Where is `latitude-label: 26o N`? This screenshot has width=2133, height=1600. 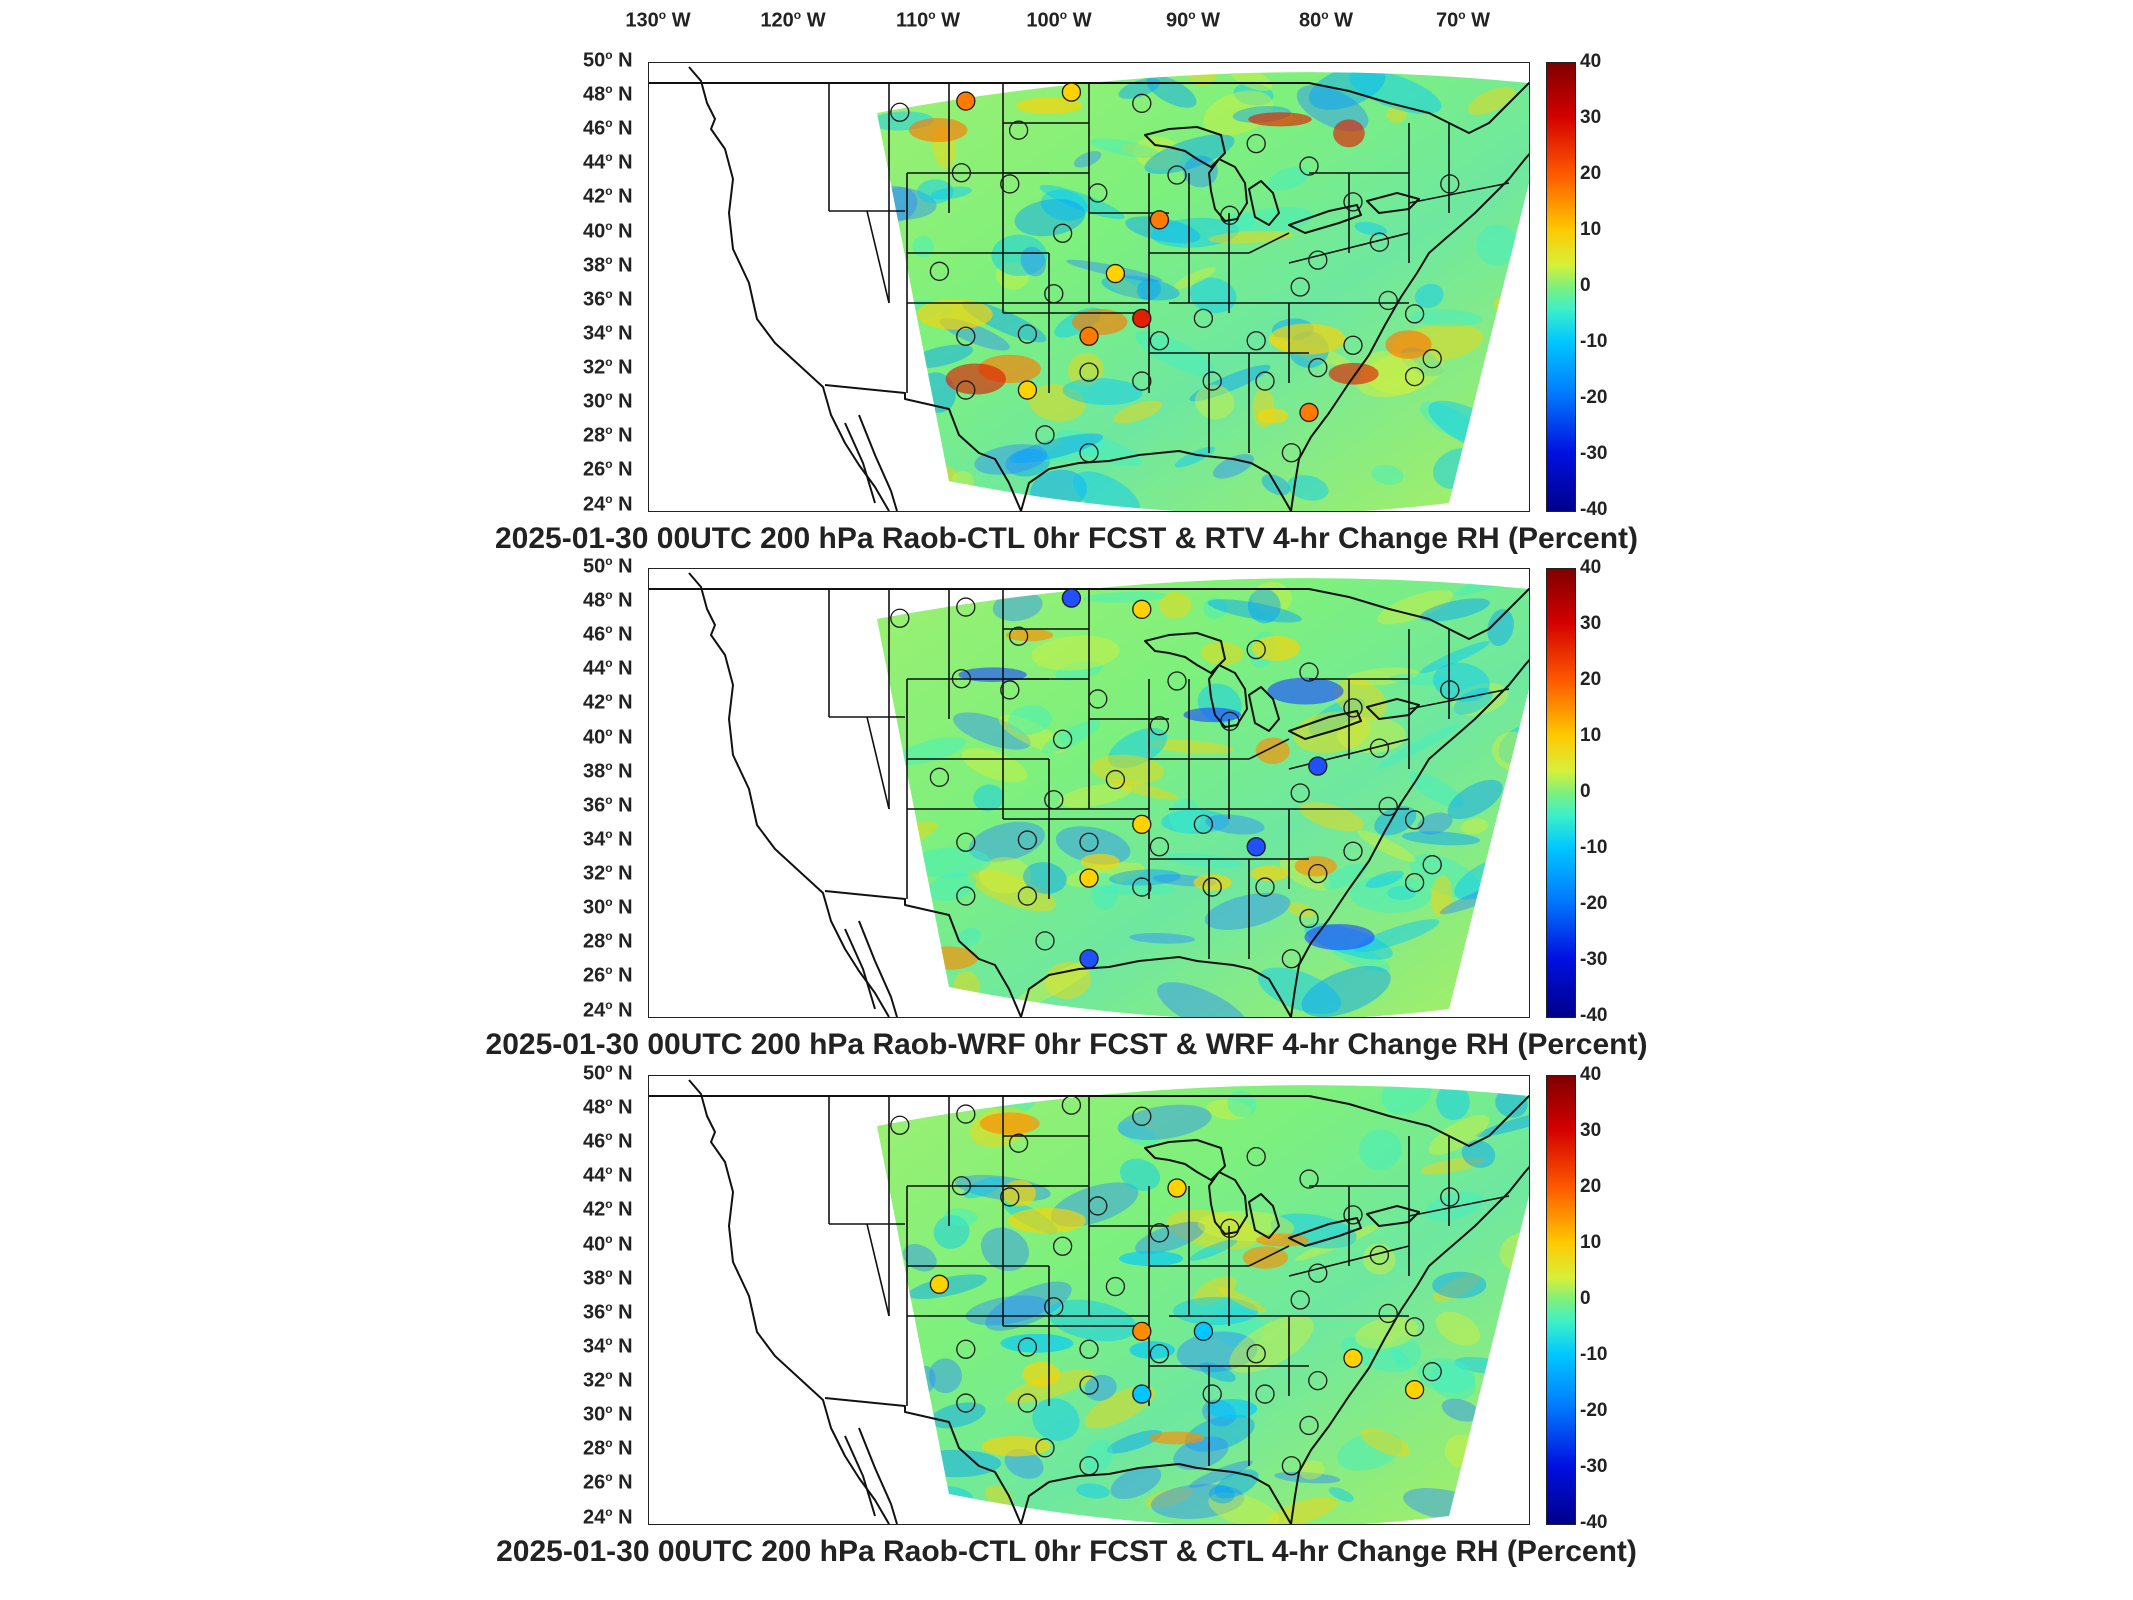 latitude-label: 26o N is located at coordinates (608, 469).